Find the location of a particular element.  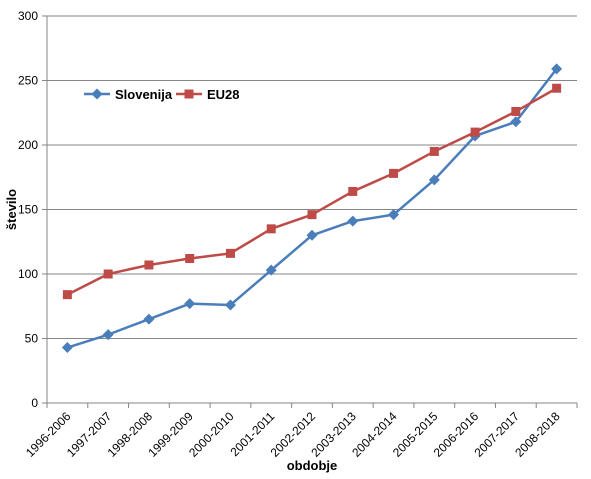

legend-item: EU28 is located at coordinates (208, 94).